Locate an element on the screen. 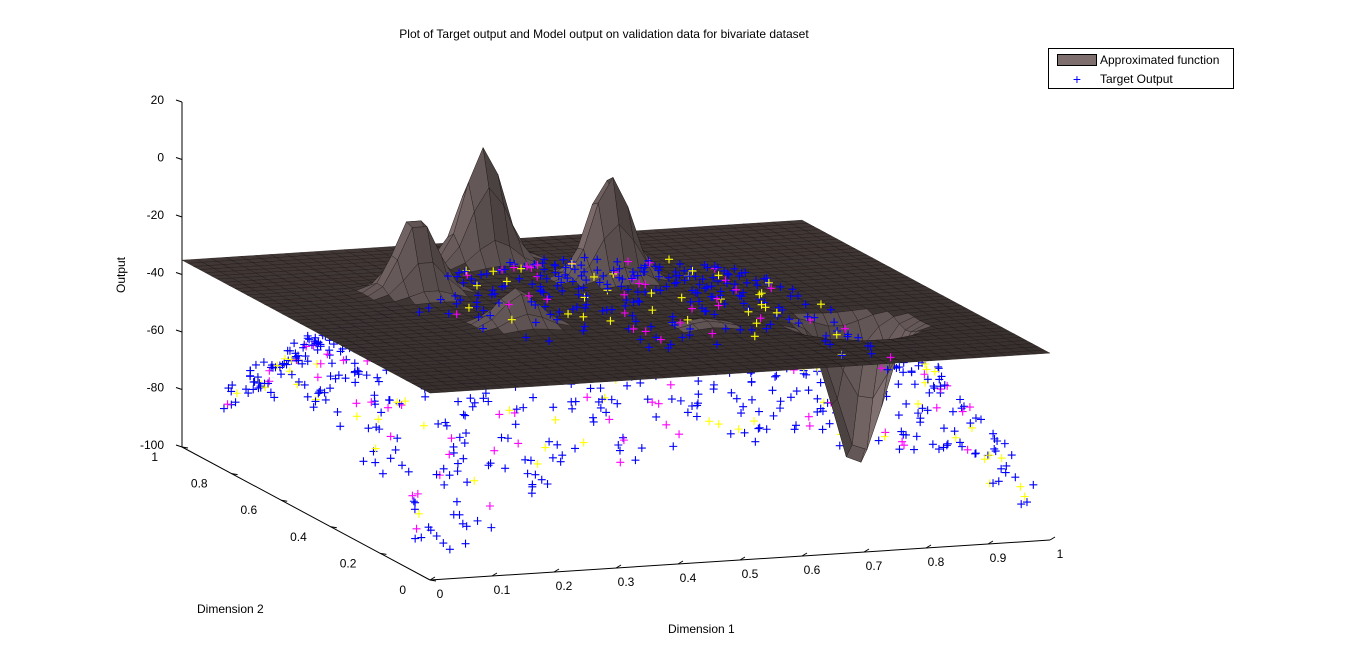  y-tick-label: 0.8 is located at coordinates (199, 484).